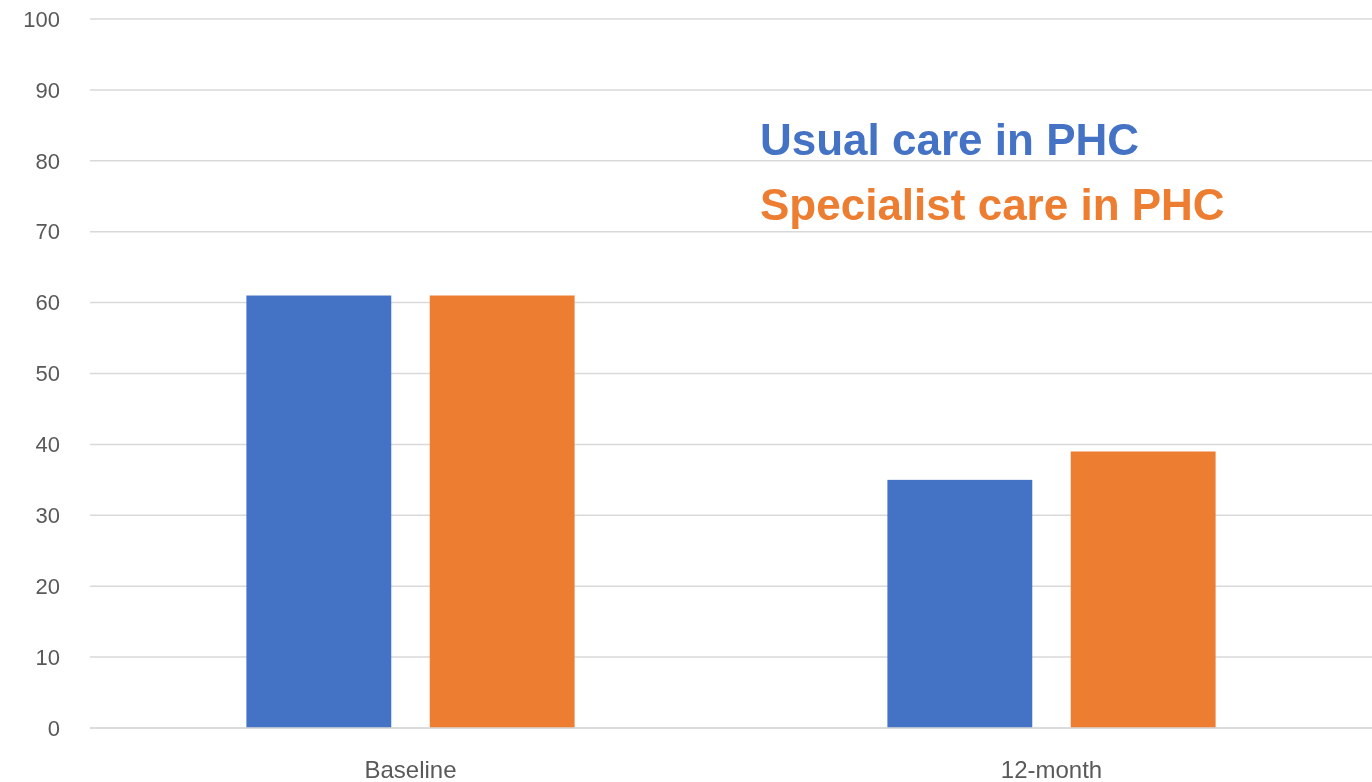  I want to click on y-tick-label: 50, so click(47, 374).